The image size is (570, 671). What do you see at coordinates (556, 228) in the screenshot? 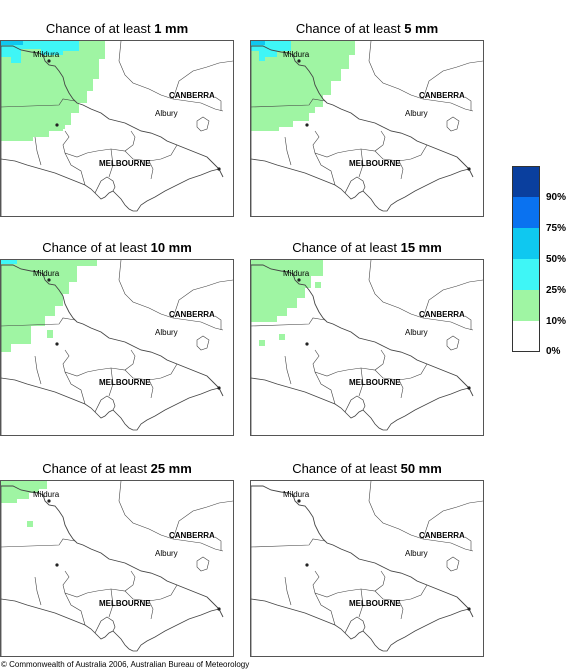
I see `legend-label: 75%` at bounding box center [556, 228].